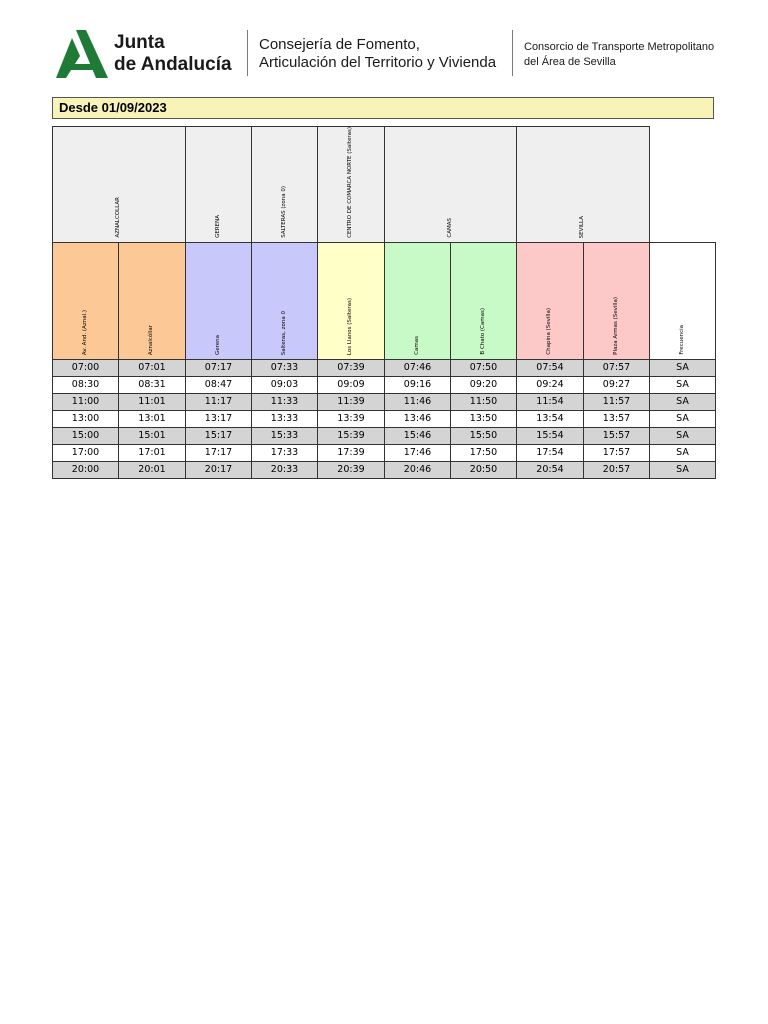  I want to click on time-cell: 07:50, so click(483, 367).